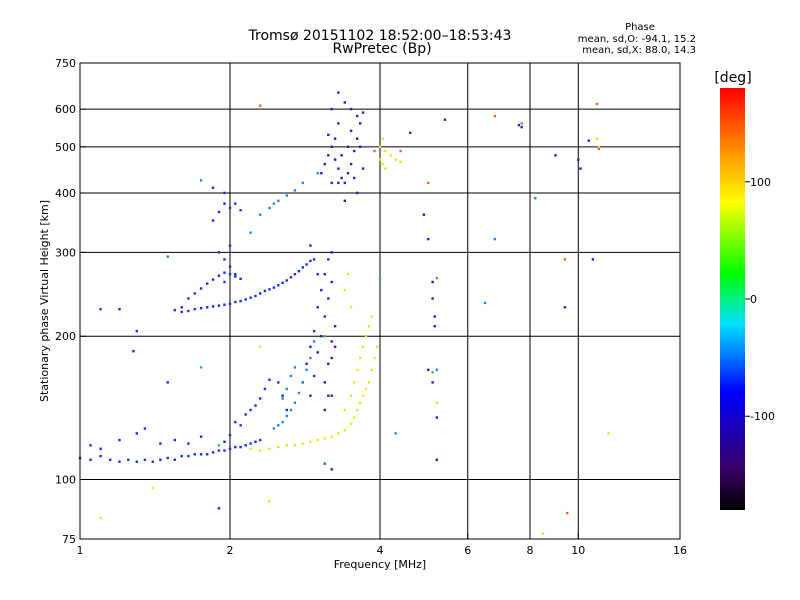  Describe the element at coordinates (65, 336) in the screenshot. I see `y-tick-label: 200` at that location.